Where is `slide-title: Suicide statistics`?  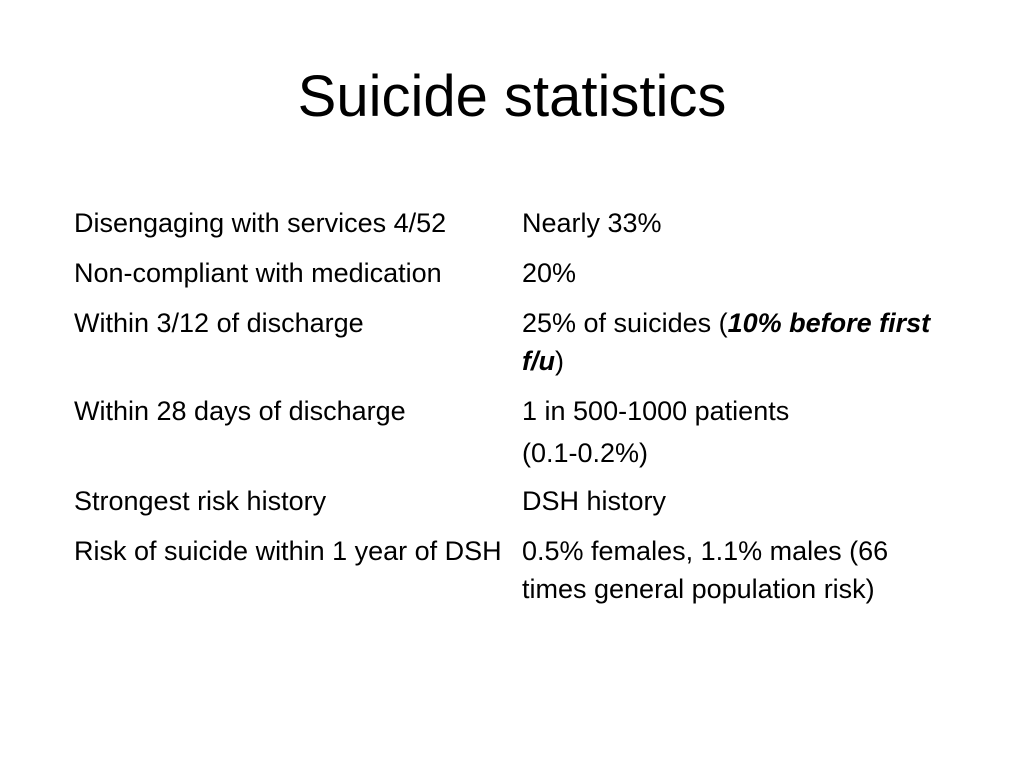
slide-title: Suicide statistics is located at coordinates (512, 96).